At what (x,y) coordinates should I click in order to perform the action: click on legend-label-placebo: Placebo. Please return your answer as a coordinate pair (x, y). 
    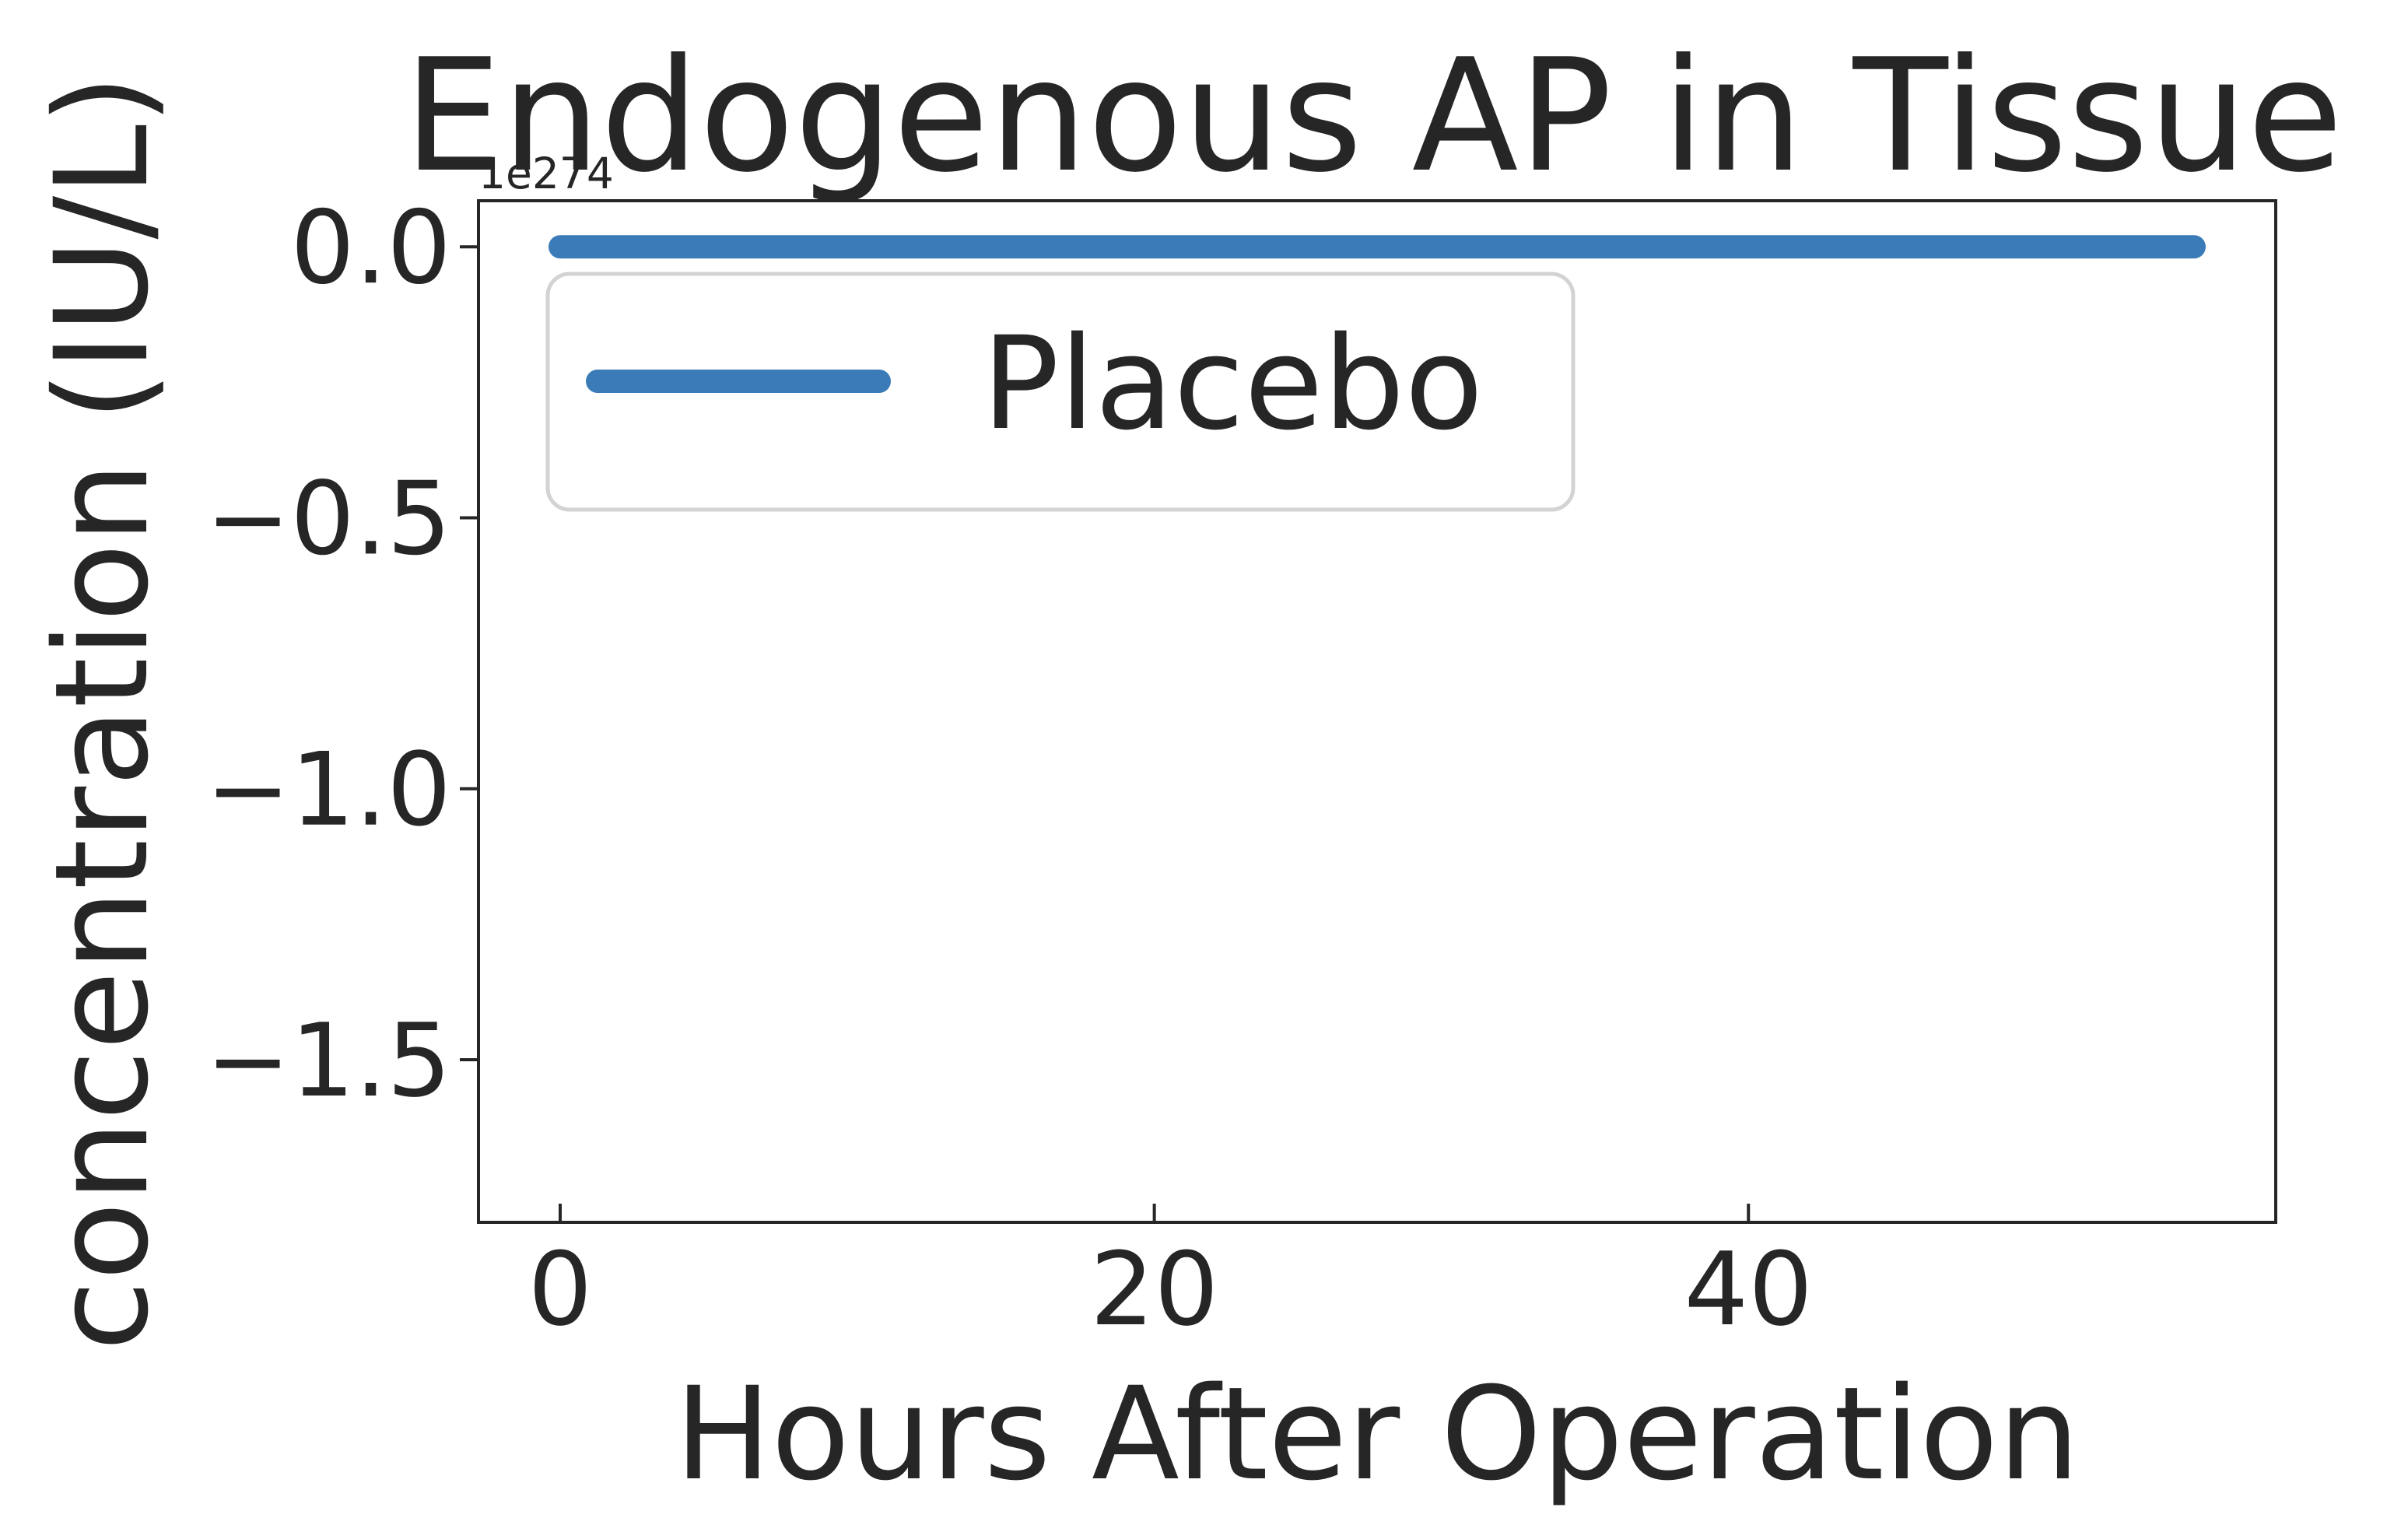
    Looking at the image, I should click on (1232, 383).